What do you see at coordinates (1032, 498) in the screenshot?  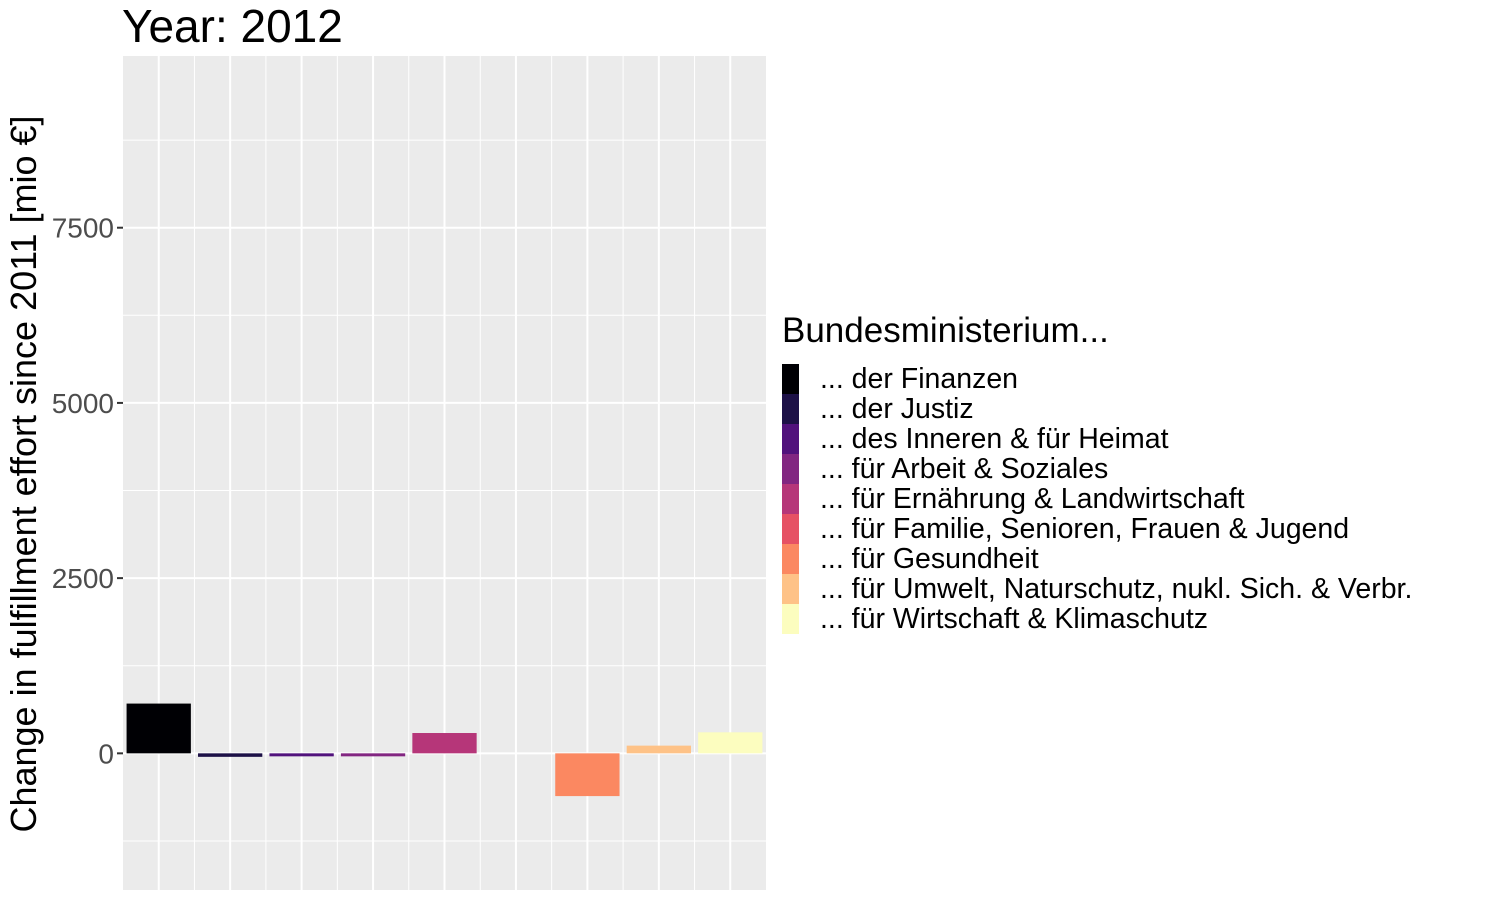 I see `legend-label: ... für Ernährung & Landwirtschaft` at bounding box center [1032, 498].